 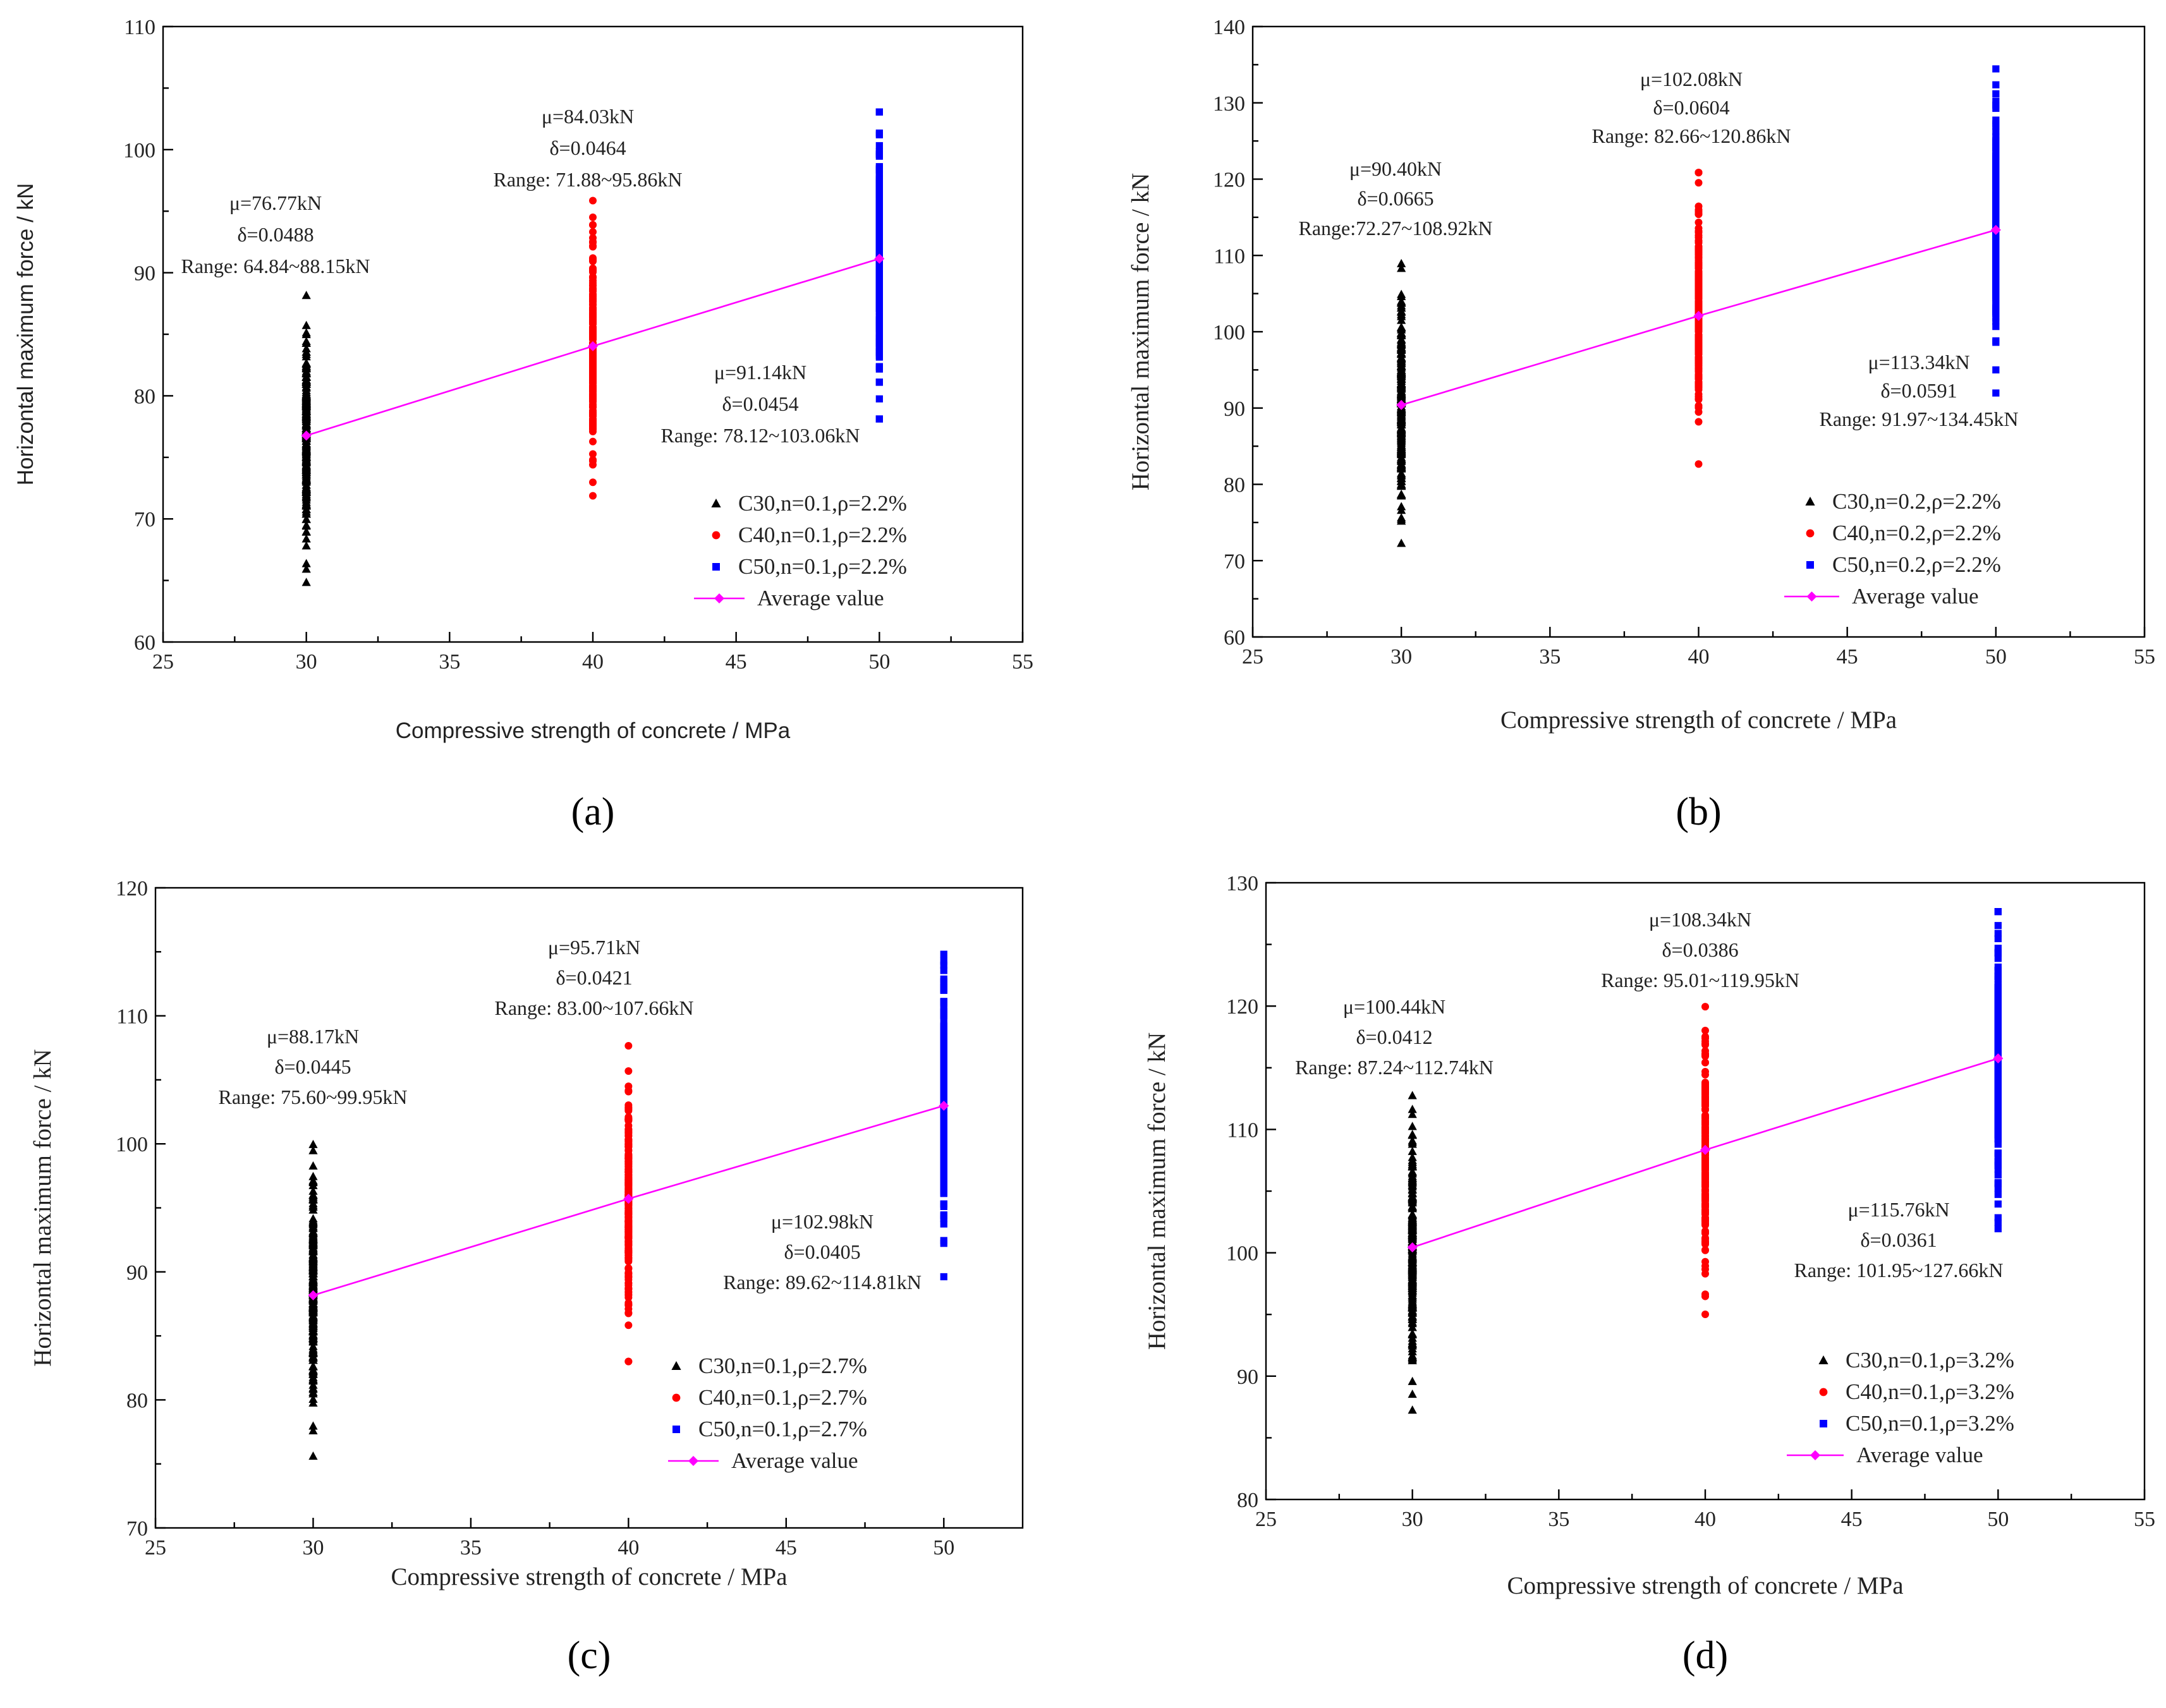 I want to click on c30-series, so click(x=1412, y=1252).